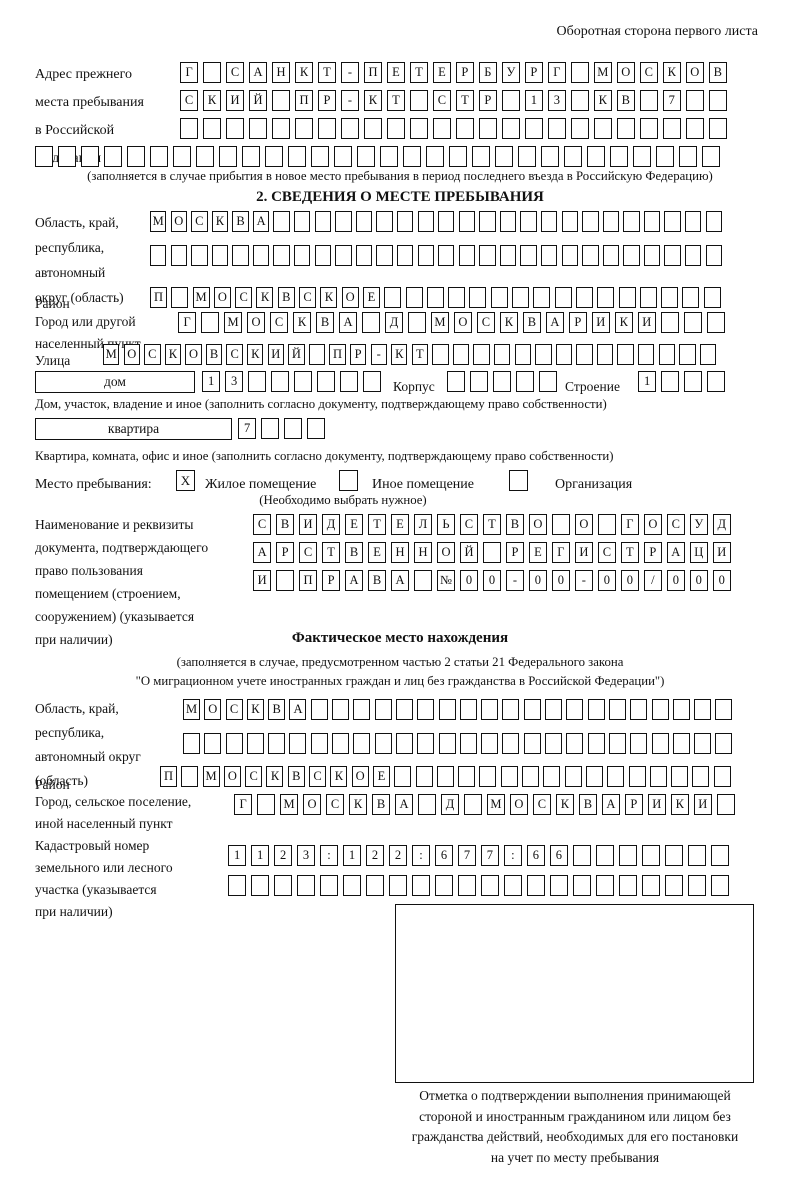 The width and height of the screenshot is (800, 1180). What do you see at coordinates (329, 855) in the screenshot?
I see `char-cell: :` at bounding box center [329, 855].